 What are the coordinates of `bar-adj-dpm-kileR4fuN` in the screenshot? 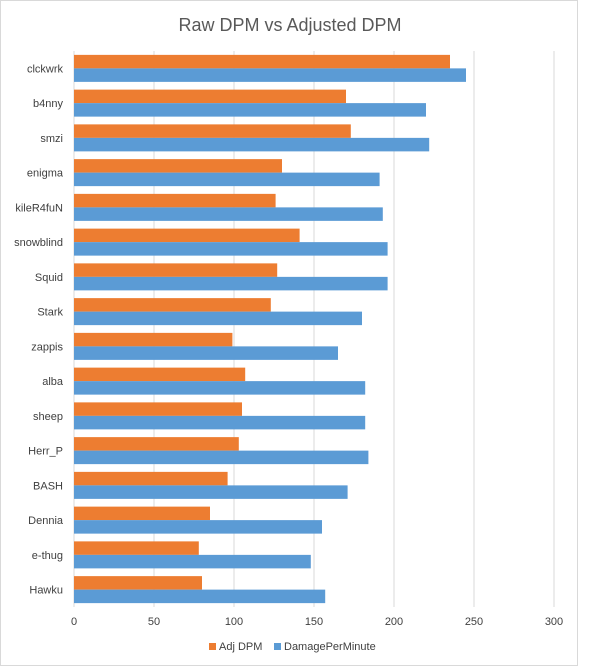 It's located at (175, 200).